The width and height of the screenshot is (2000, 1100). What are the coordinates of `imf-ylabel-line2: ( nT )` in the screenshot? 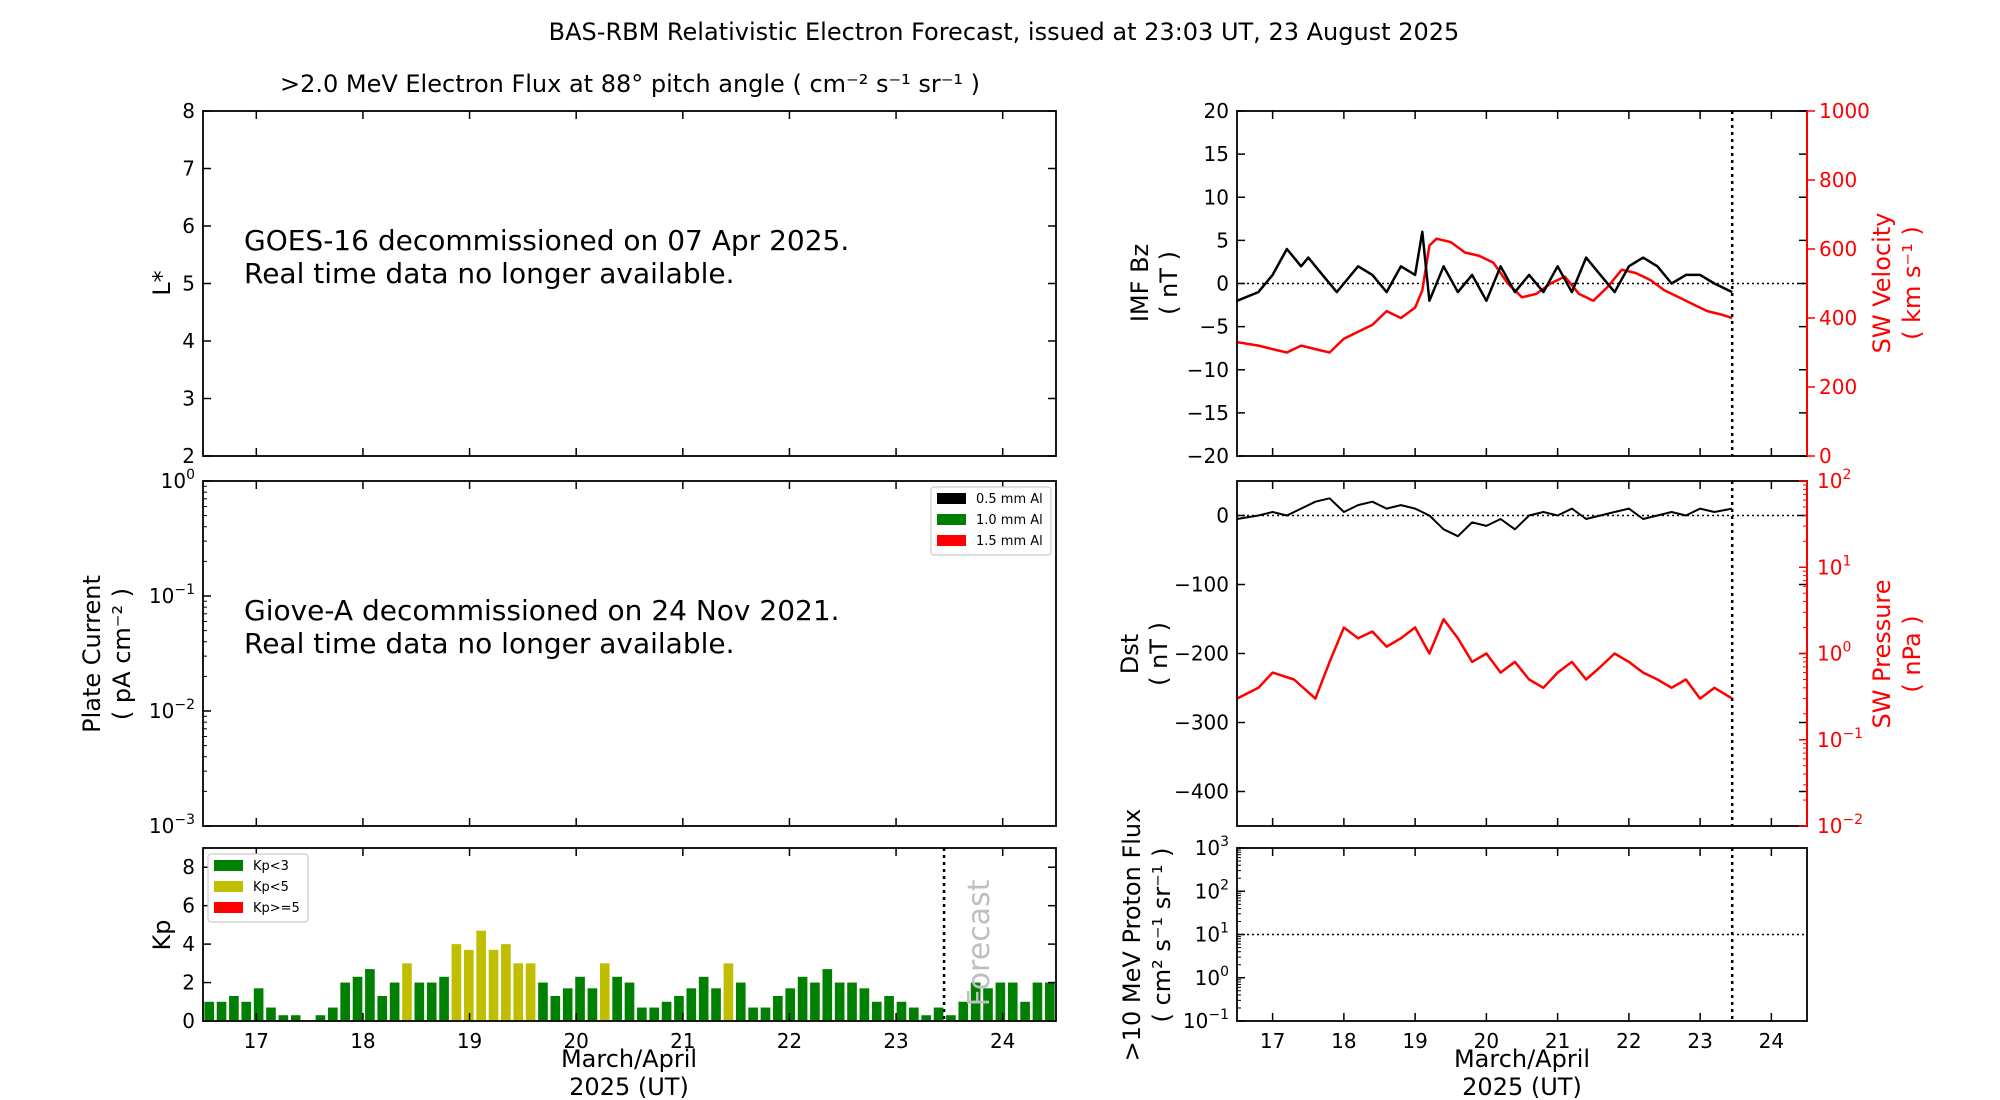 It's located at (1169, 283).